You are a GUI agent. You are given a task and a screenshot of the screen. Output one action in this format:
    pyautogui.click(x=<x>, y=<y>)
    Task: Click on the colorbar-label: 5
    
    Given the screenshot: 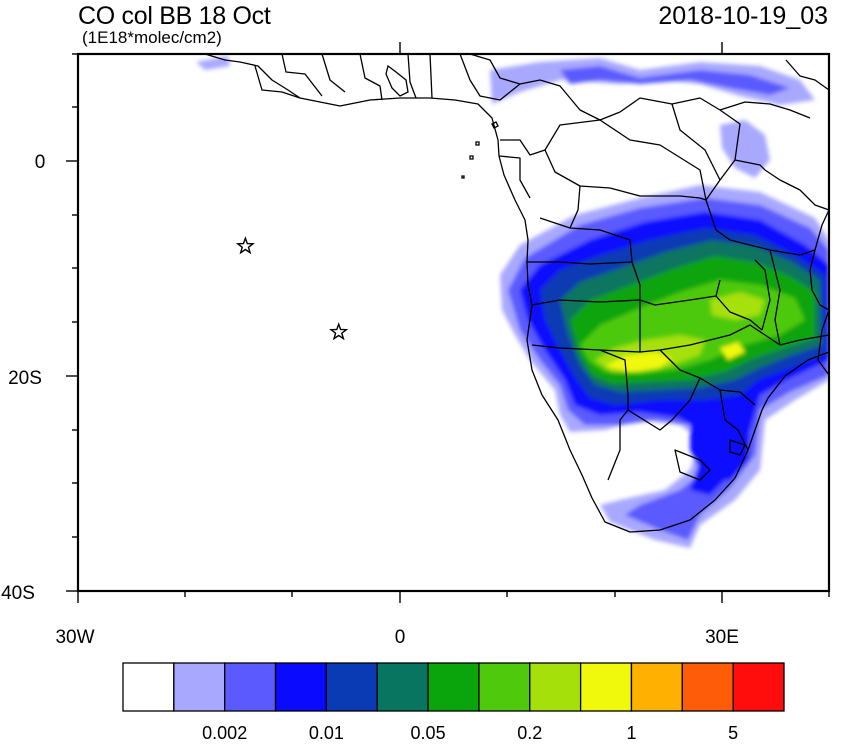 What is the action you would take?
    pyautogui.click(x=733, y=733)
    